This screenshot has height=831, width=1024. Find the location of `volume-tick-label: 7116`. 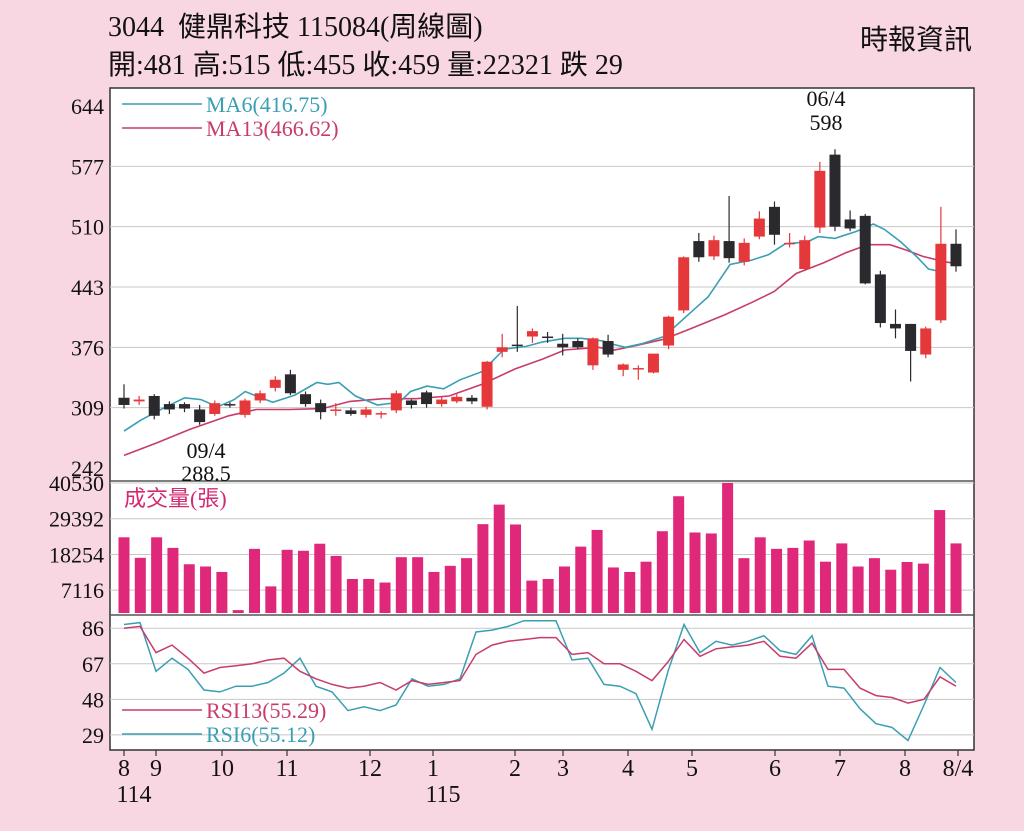

volume-tick-label: 7116 is located at coordinates (82, 590).